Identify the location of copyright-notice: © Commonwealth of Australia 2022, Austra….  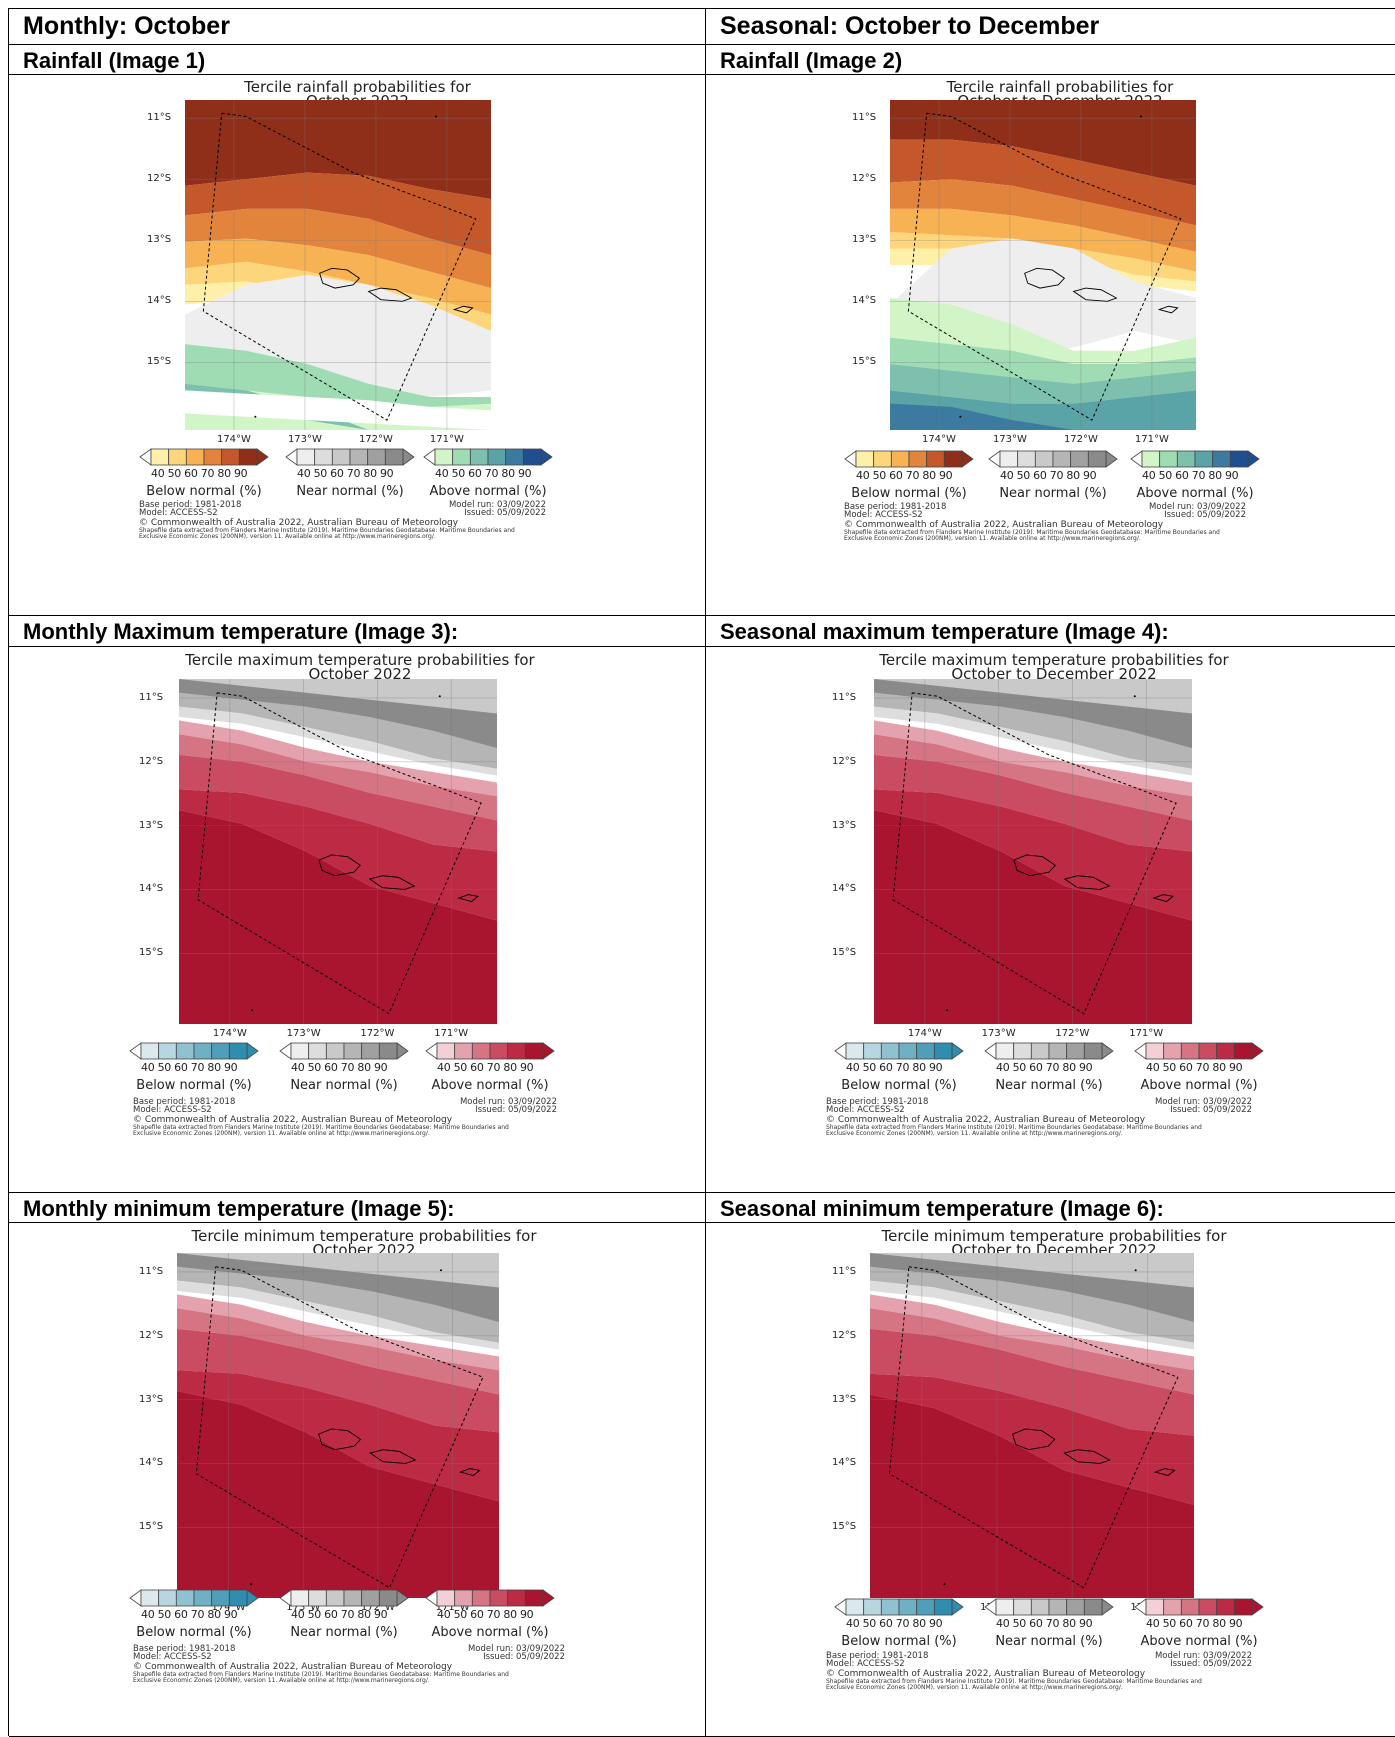
(293, 1667).